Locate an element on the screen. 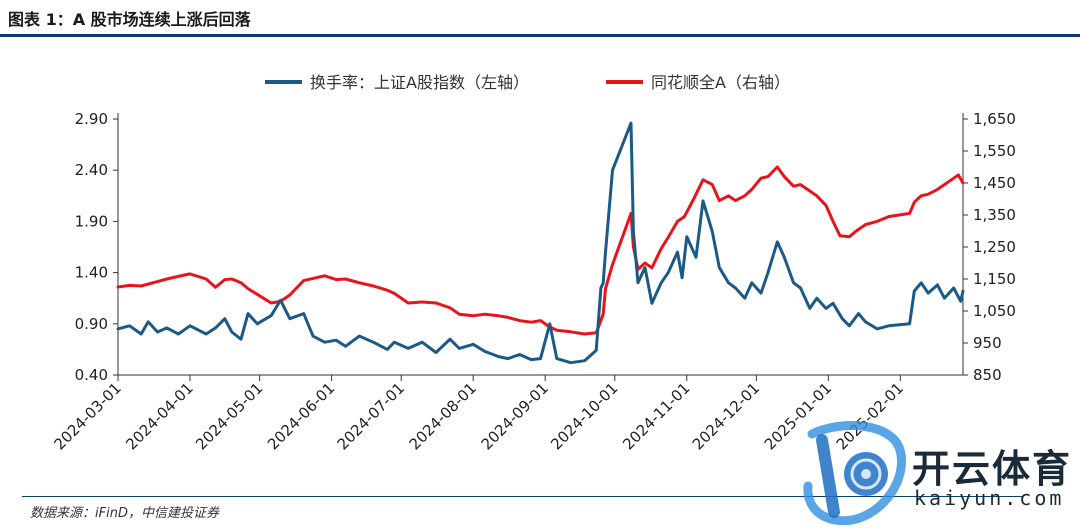 The height and width of the screenshot is (530, 1080). legend-label-turnover: 换手率：上证A股指数（左轴） is located at coordinates (419, 82).